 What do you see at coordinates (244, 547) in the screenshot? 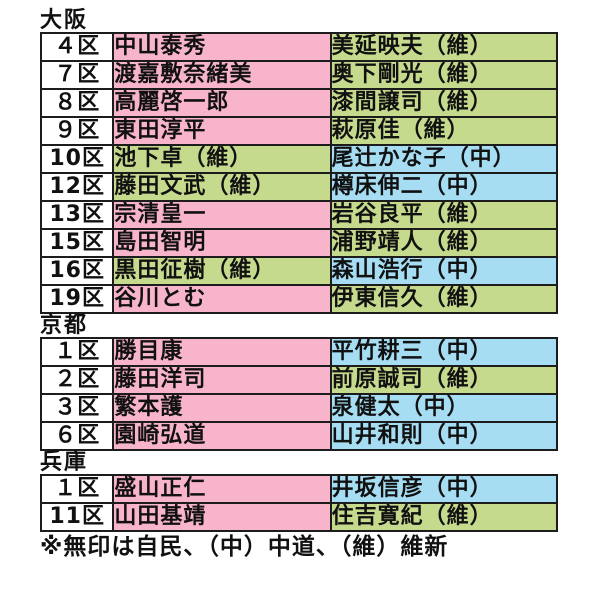
I see `legend-footnote: ※無印は自民、（中）中道、（維）維新` at bounding box center [244, 547].